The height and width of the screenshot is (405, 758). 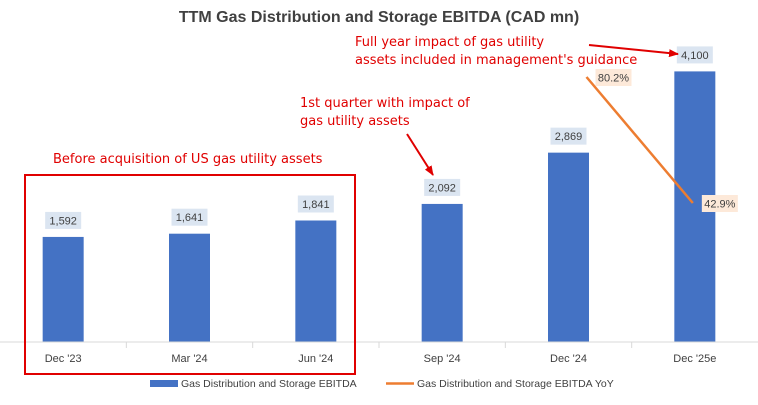 I want to click on yoy-value-label: 80.2%, so click(x=613, y=79).